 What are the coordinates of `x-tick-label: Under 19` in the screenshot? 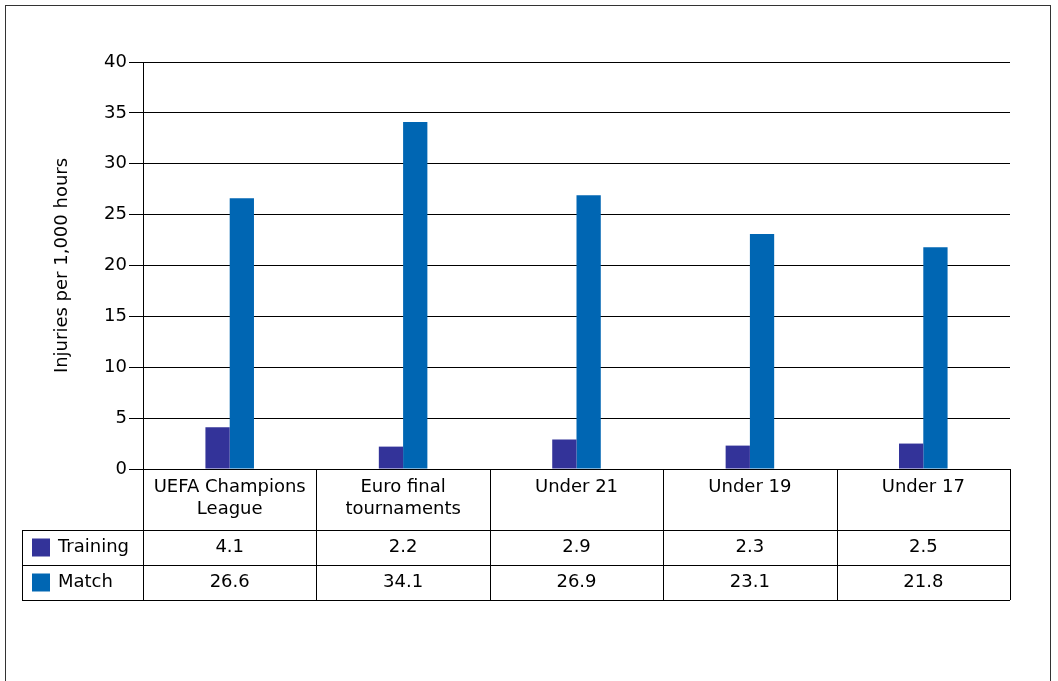 It's located at (750, 486).